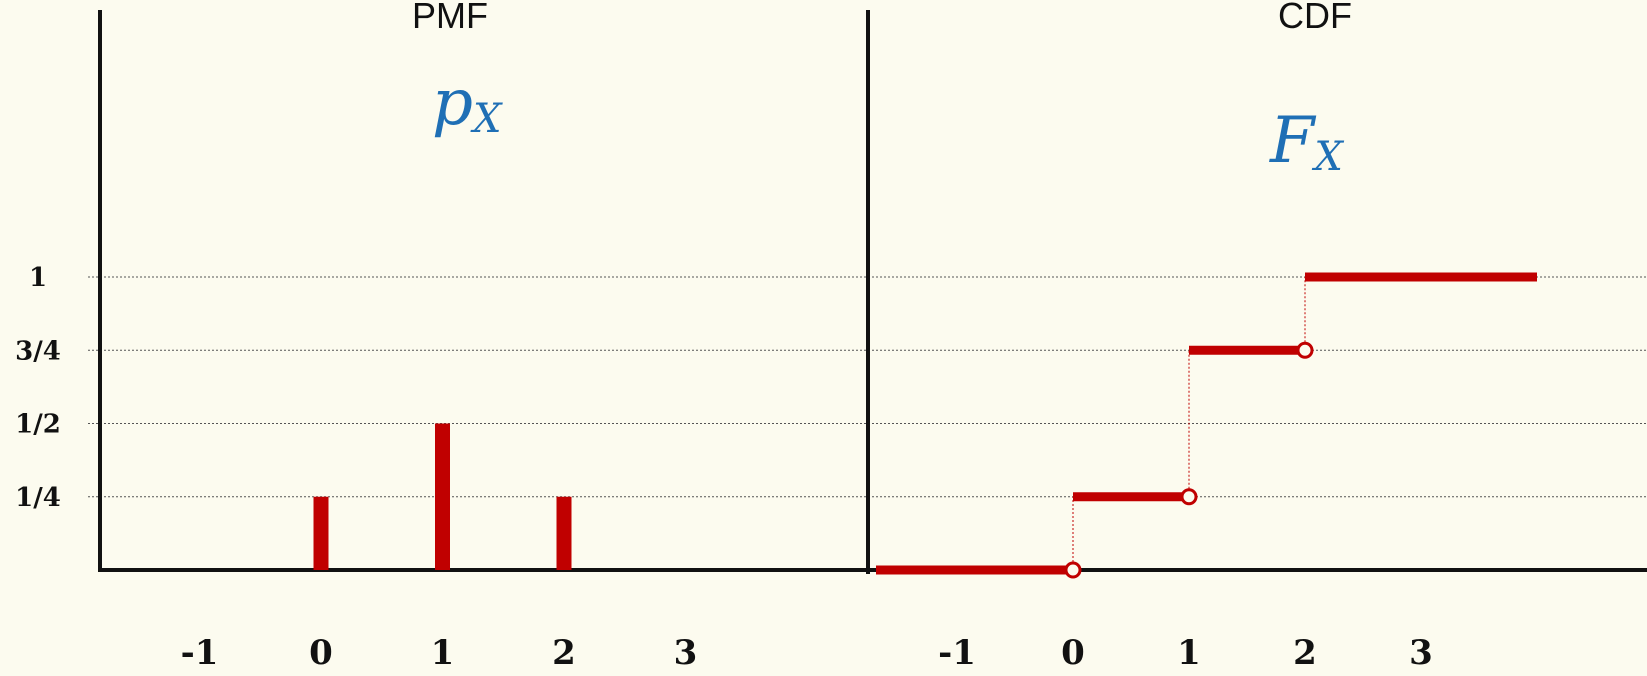 Image resolution: width=1647 pixels, height=676 pixels. Describe the element at coordinates (38, 425) in the screenshot. I see `y-tick-label: 1/2` at that location.